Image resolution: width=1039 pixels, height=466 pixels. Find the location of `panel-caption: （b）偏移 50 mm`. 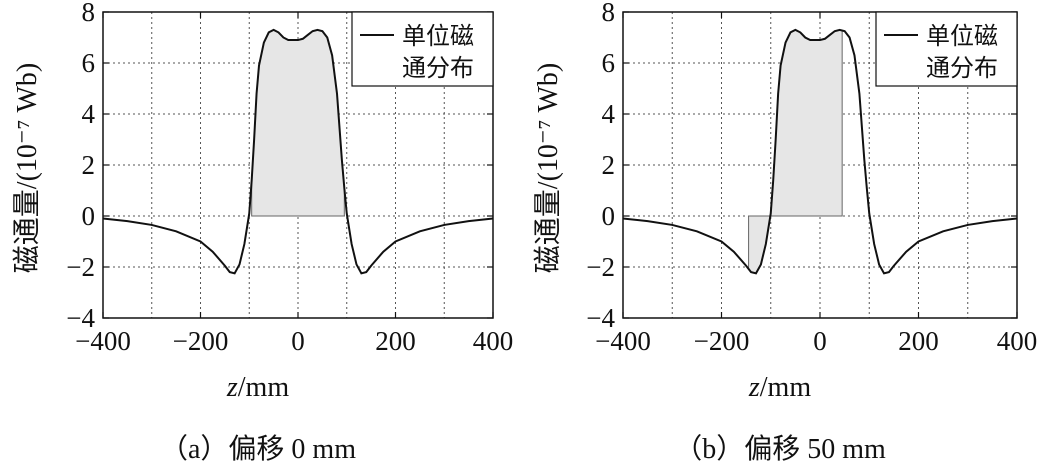

panel-caption: （b）偏移 50 mm is located at coordinates (780, 449).